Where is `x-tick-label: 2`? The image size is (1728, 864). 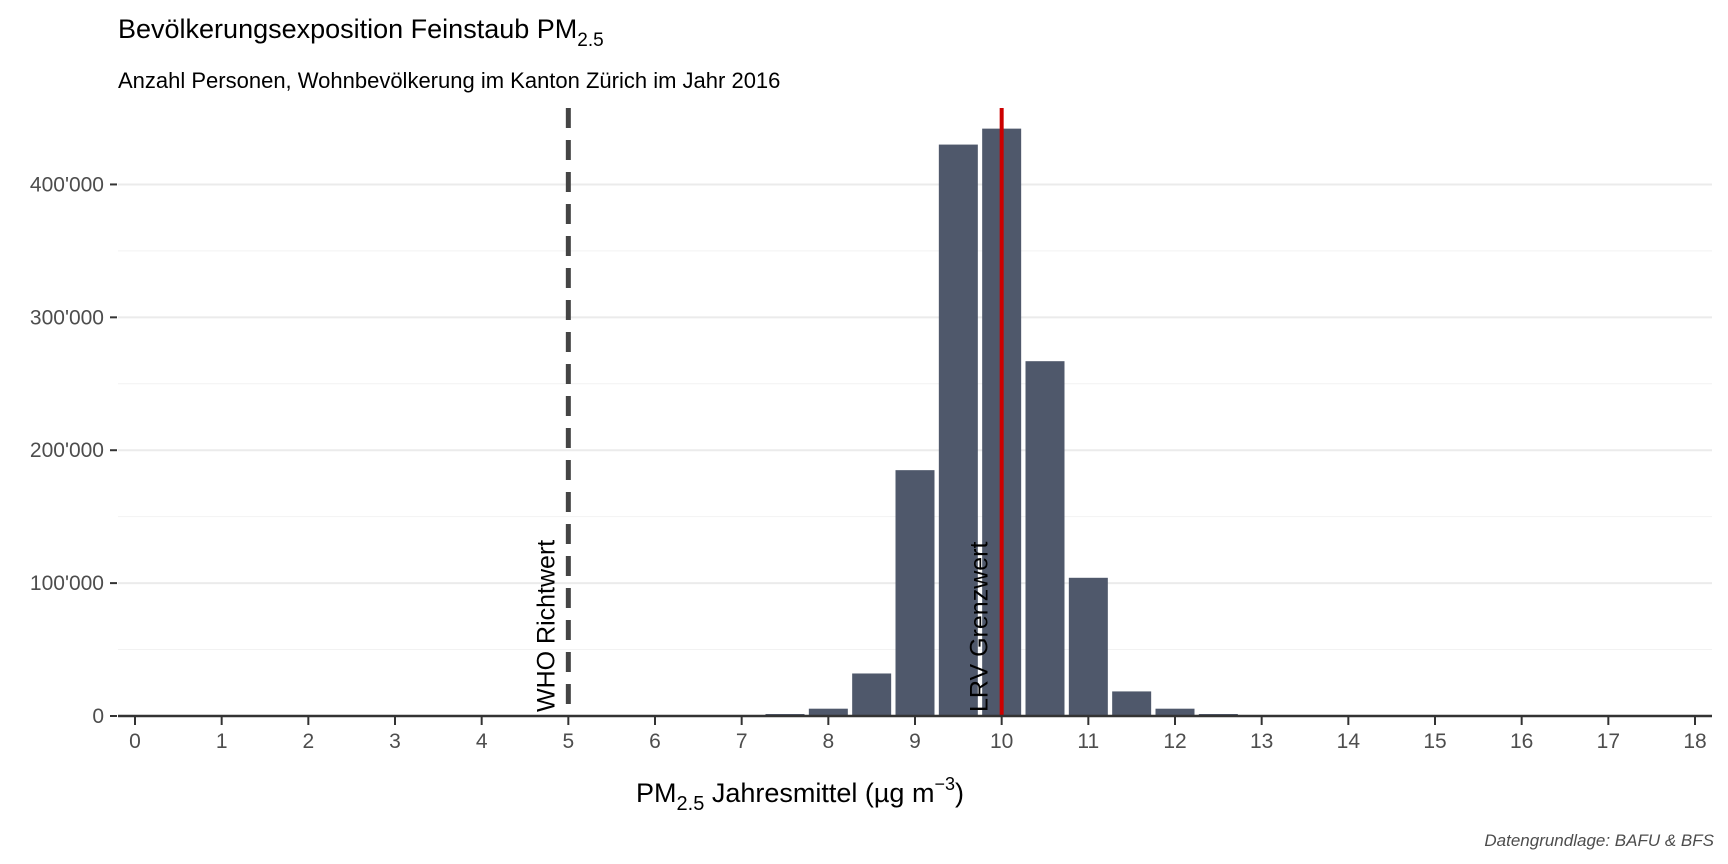
x-tick-label: 2 is located at coordinates (308, 741).